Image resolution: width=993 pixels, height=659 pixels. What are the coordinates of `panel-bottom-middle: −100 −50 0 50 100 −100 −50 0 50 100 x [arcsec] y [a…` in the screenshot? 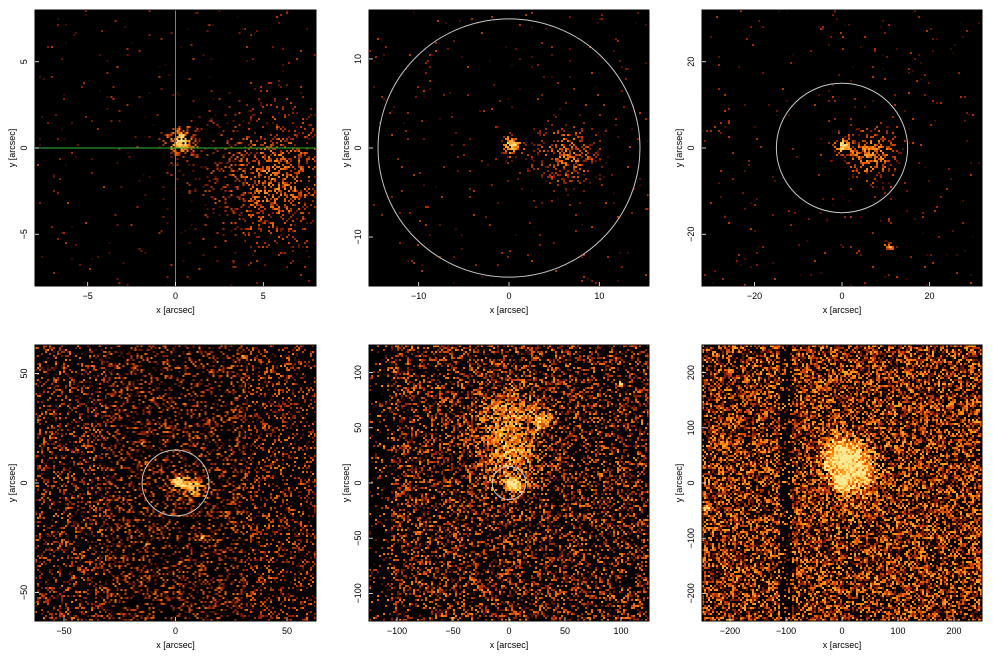 It's located at (495, 497).